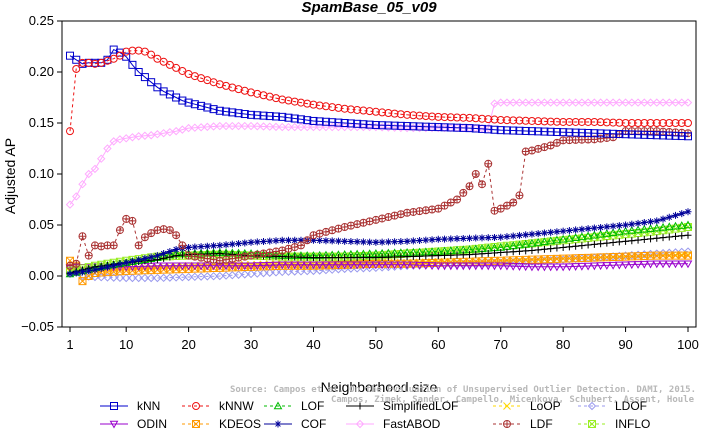 The width and height of the screenshot is (702, 434). What do you see at coordinates (379, 387) in the screenshot?
I see `x-axis-title: Neighborhood size` at bounding box center [379, 387].